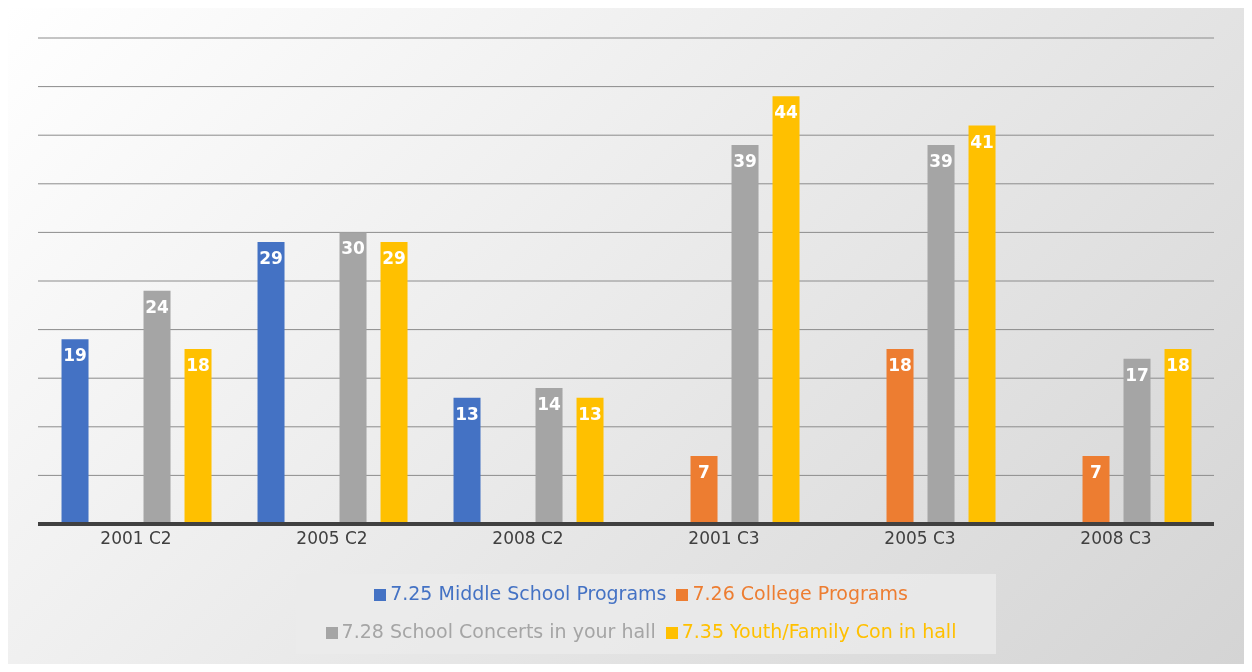 This screenshot has height=672, width=1252. I want to click on legend-label: 7.26 College Programs, so click(800, 593).